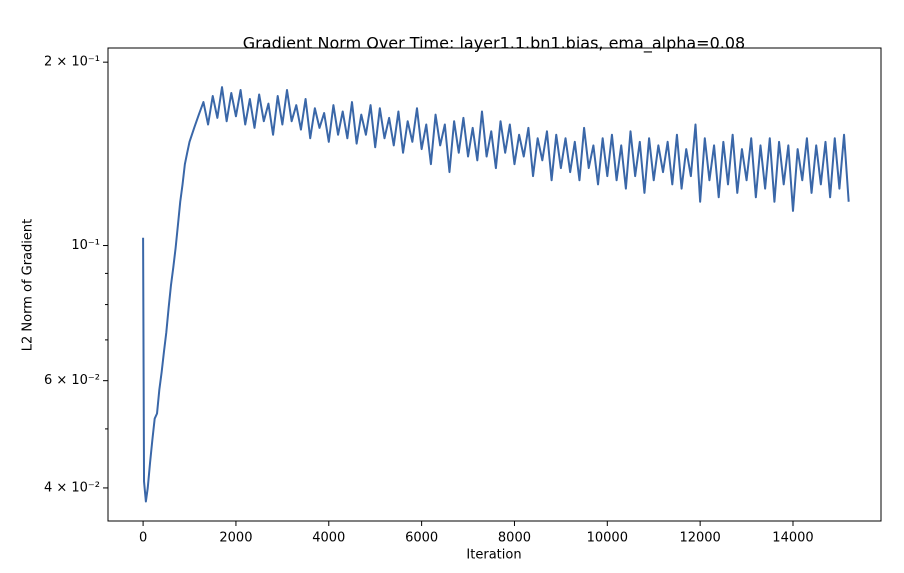 This screenshot has width=904, height=573. What do you see at coordinates (28, 285) in the screenshot?
I see `y-axis-label: L2 Norm of Gradient` at bounding box center [28, 285].